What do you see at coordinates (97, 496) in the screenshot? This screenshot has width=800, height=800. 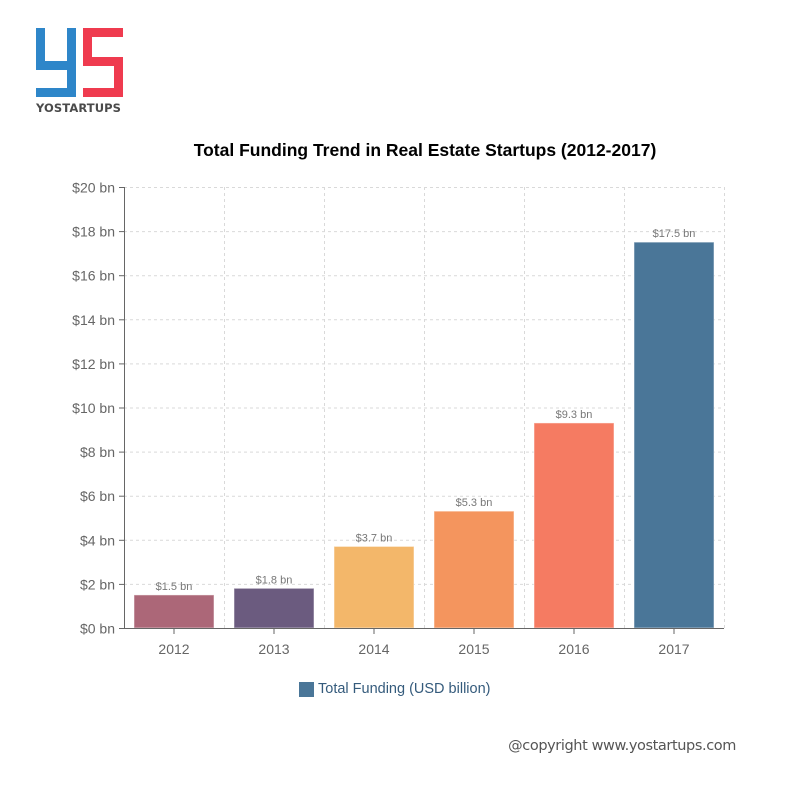 I see `y-tick-label: $6 bn` at bounding box center [97, 496].